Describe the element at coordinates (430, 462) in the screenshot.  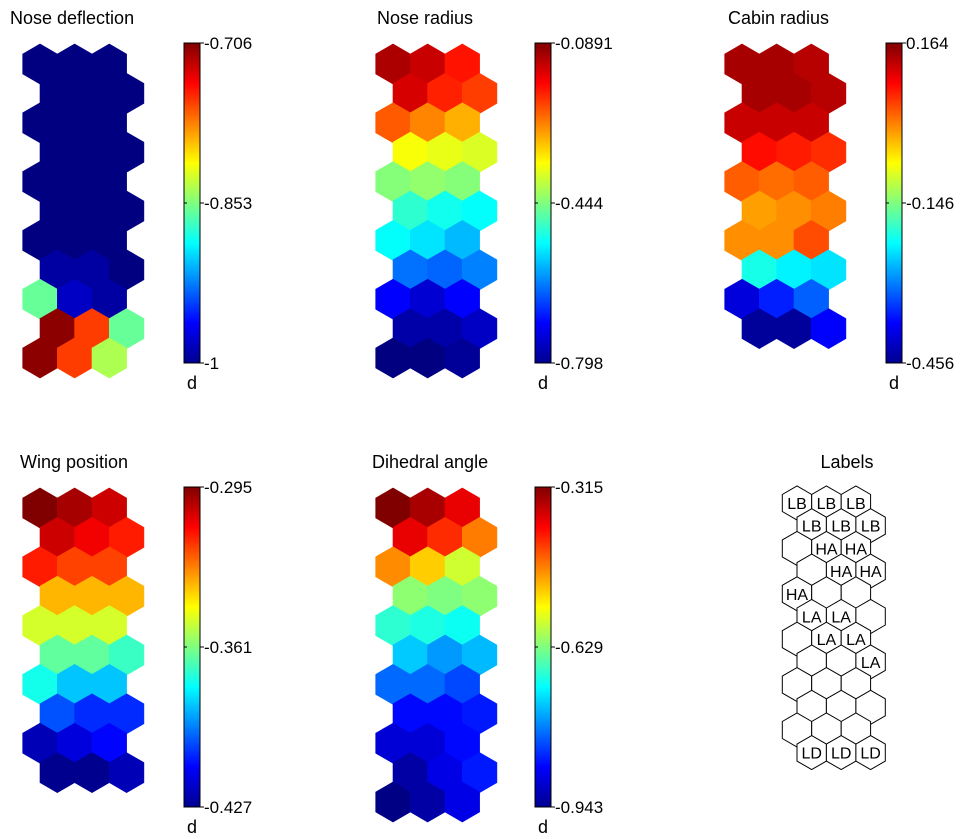
I see `panel-title: Dihedral angle` at that location.